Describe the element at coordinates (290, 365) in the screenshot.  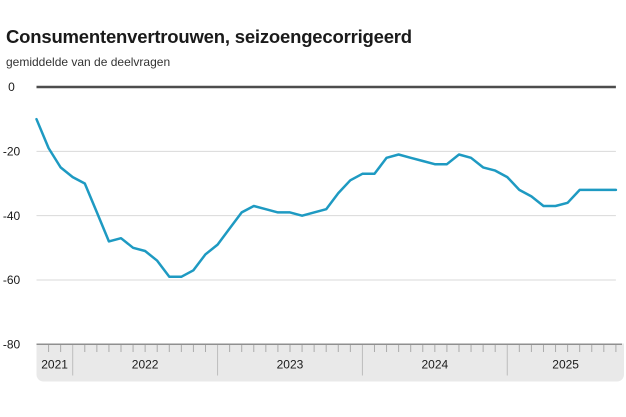
I see `year-label: 2023` at that location.